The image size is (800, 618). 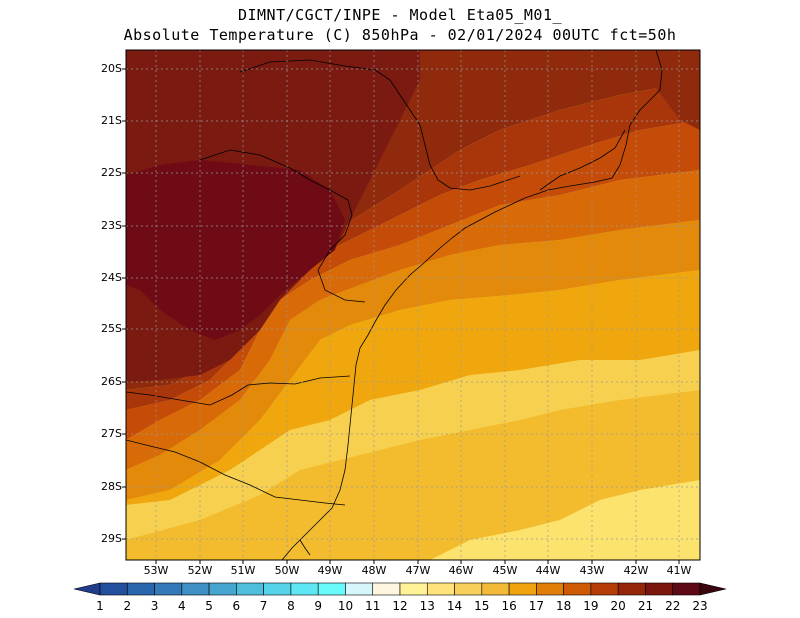 What do you see at coordinates (536, 606) in the screenshot?
I see `colorbar-label: 17` at bounding box center [536, 606].